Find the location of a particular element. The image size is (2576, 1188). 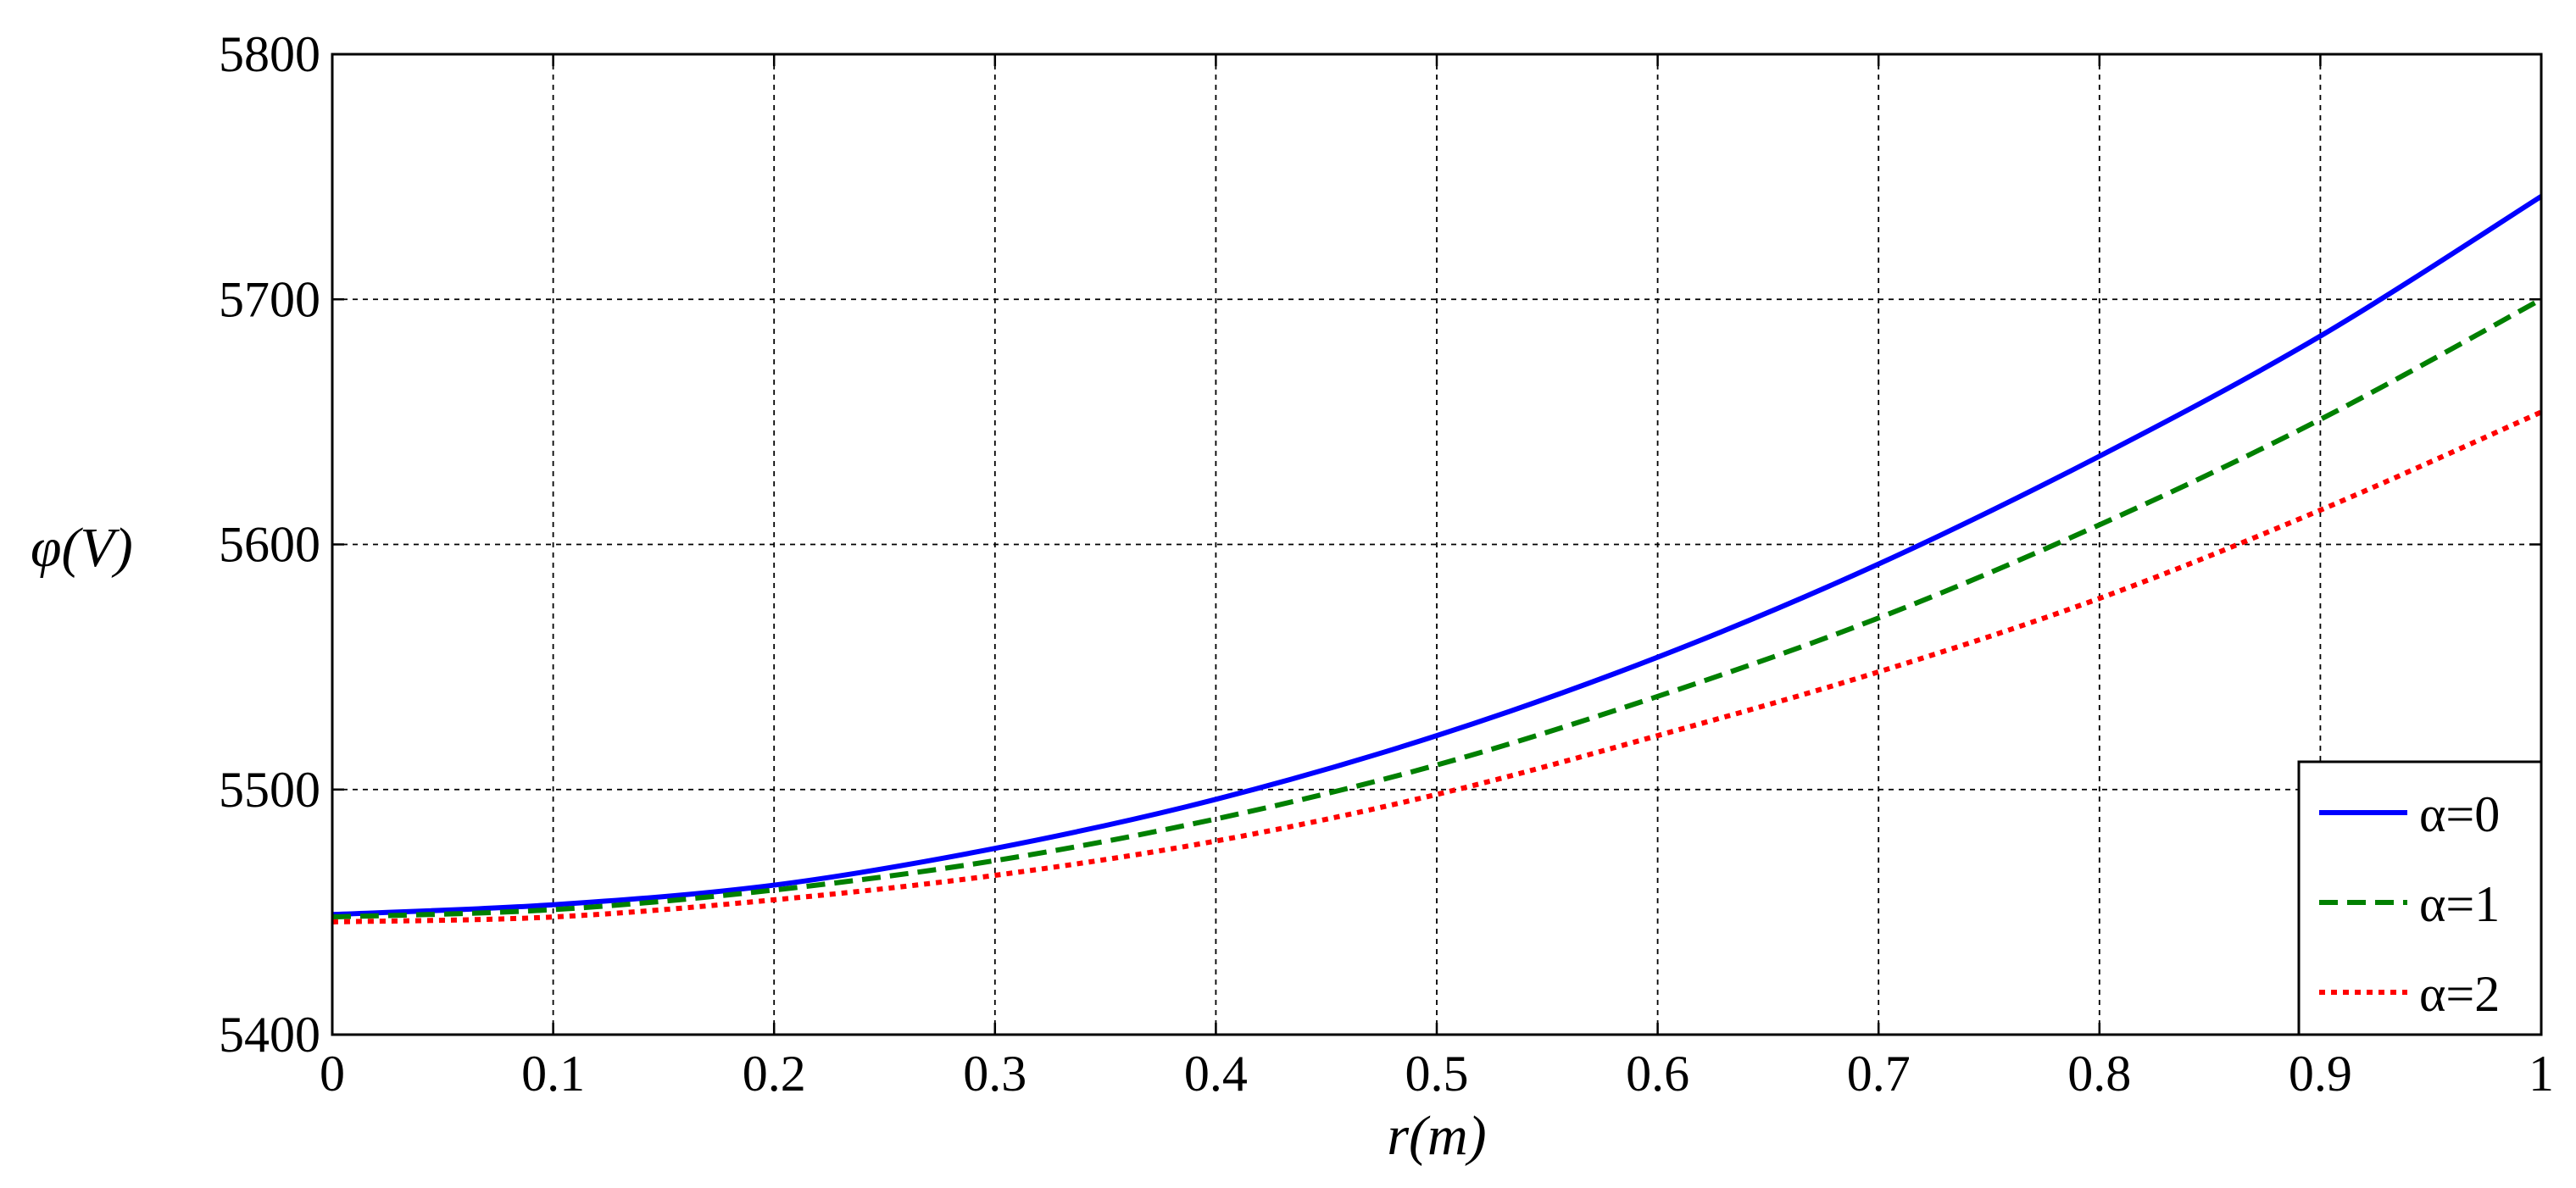

x-tick-label: 0.7 is located at coordinates (1879, 1074).